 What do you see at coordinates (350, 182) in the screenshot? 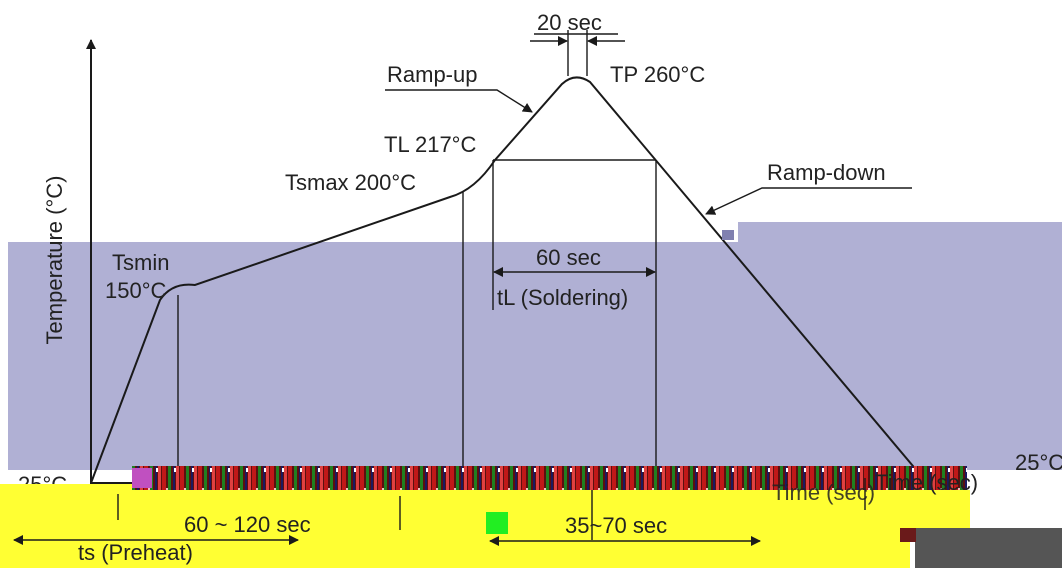
I see `tsmax-label: Tsmax 200°C` at bounding box center [350, 182].